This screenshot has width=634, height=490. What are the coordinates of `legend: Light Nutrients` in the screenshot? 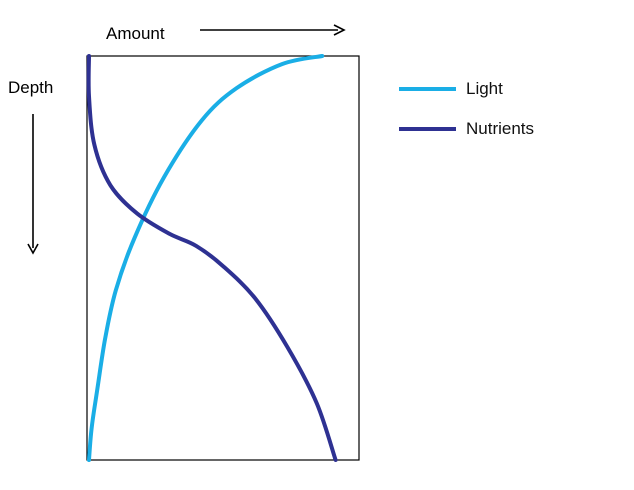 It's located at (466, 108).